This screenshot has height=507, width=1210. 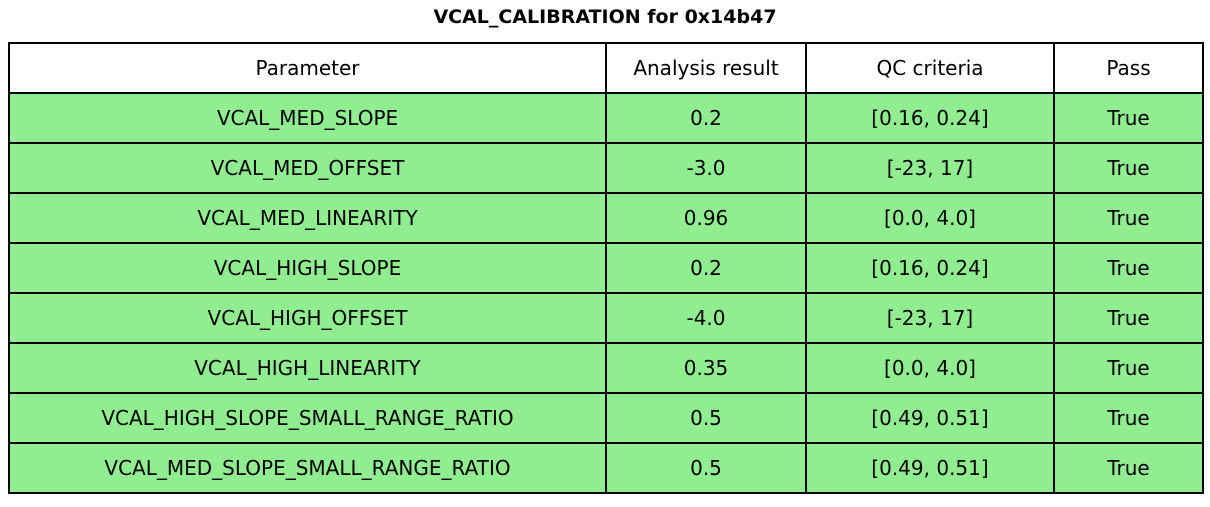 I want to click on column-header-analysis-result: Analysis result, so click(x=706, y=68).